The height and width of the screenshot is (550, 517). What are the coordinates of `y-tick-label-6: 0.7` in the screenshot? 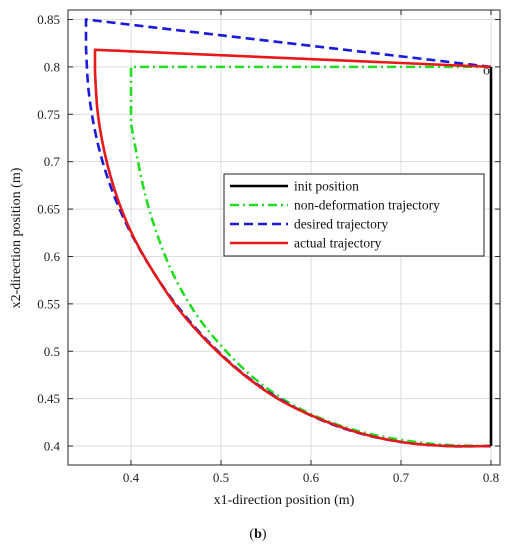 It's located at (52, 161).